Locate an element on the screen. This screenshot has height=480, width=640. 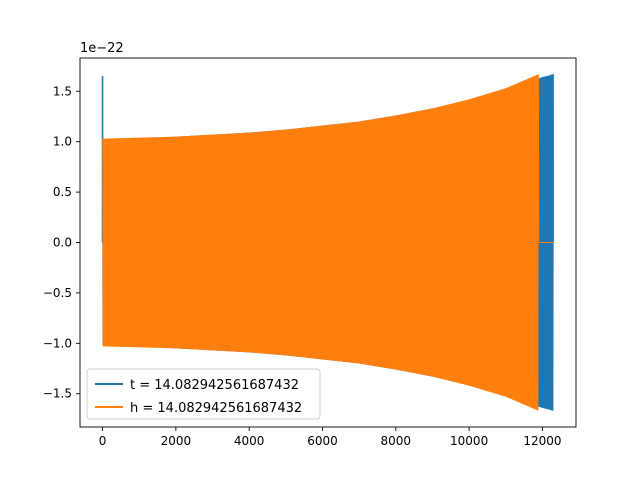
y-tick-label: −1.5 is located at coordinates (57, 394).